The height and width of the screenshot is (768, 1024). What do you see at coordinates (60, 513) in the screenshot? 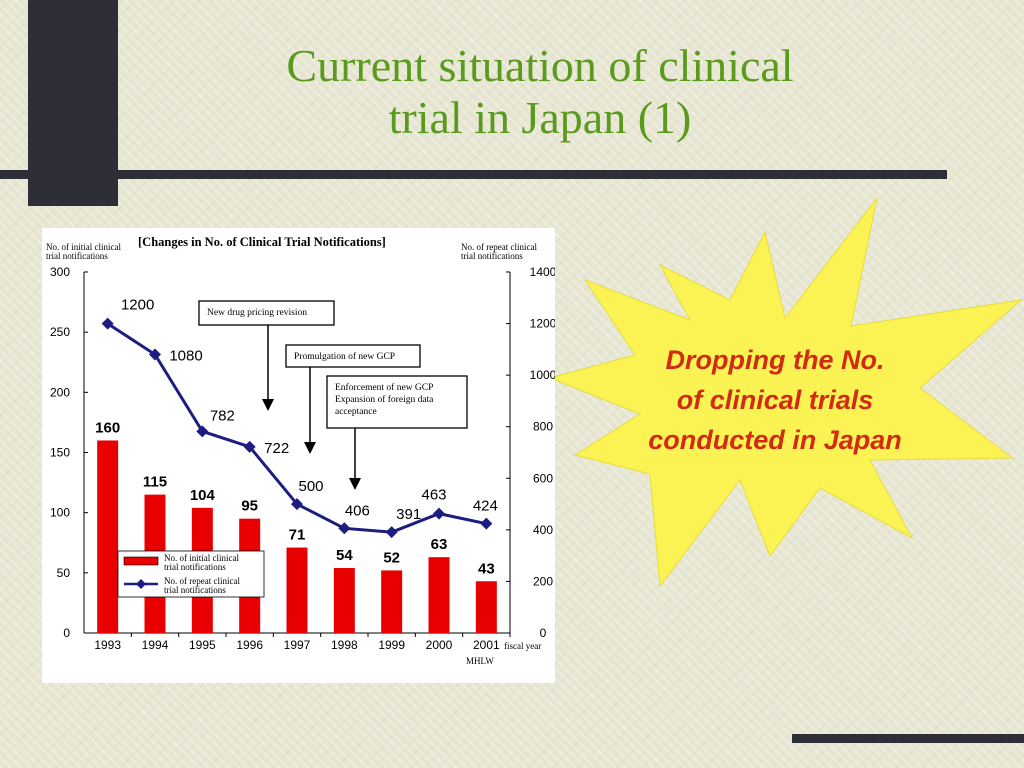
I see `left-tick-label: 100` at bounding box center [60, 513].